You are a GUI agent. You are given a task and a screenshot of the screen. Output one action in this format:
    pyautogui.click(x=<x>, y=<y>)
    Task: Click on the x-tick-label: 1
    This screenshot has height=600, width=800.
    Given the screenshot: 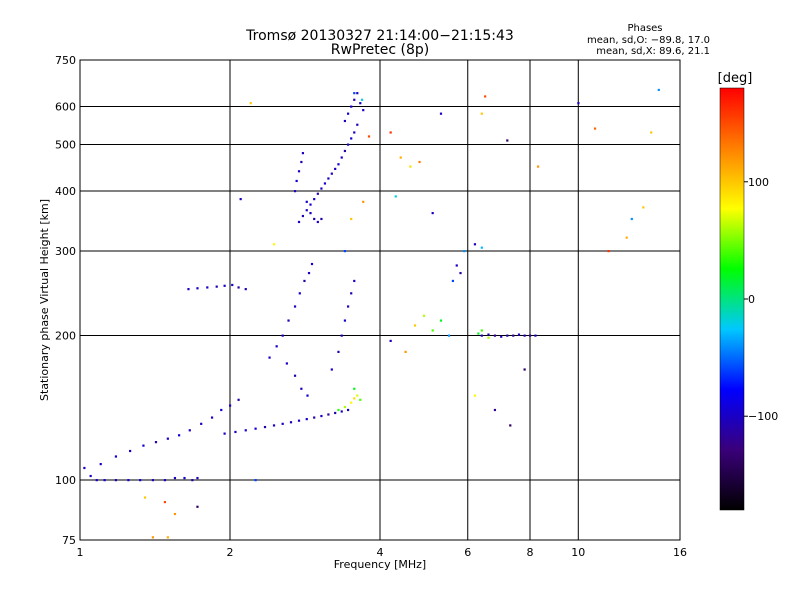 What is the action you would take?
    pyautogui.click(x=80, y=552)
    